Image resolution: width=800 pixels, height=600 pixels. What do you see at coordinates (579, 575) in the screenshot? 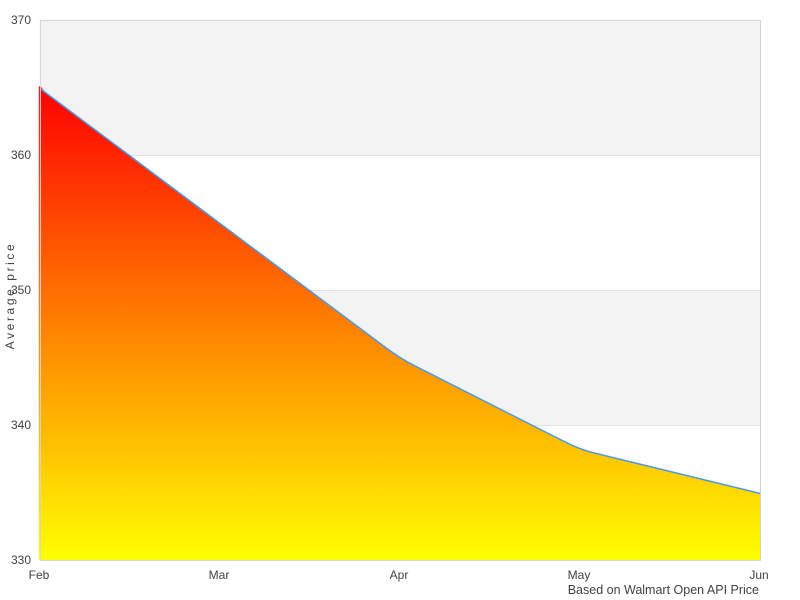
I see `svg-text: May` at bounding box center [579, 575].